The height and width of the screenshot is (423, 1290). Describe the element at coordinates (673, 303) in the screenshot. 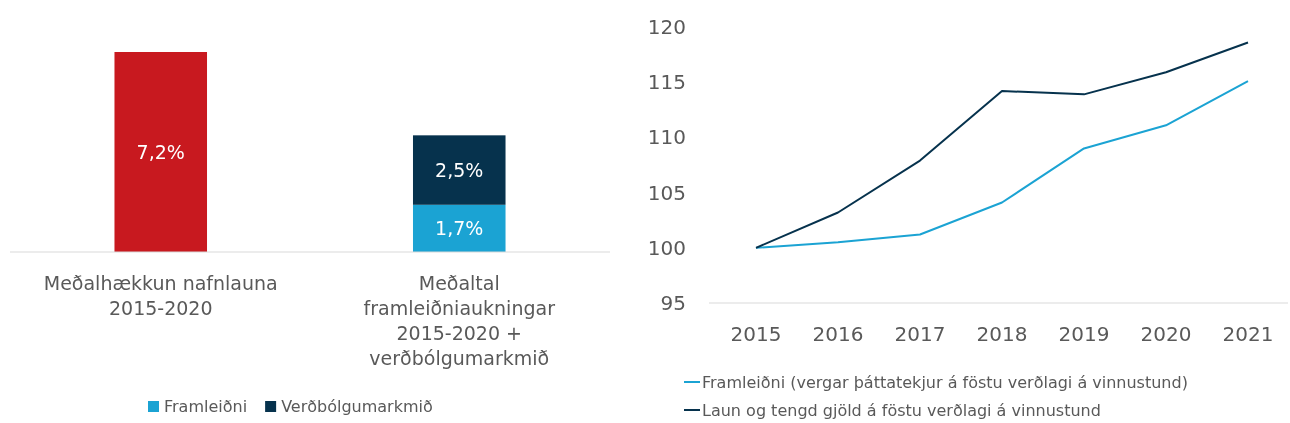

I see `y-tick-label: 95` at that location.